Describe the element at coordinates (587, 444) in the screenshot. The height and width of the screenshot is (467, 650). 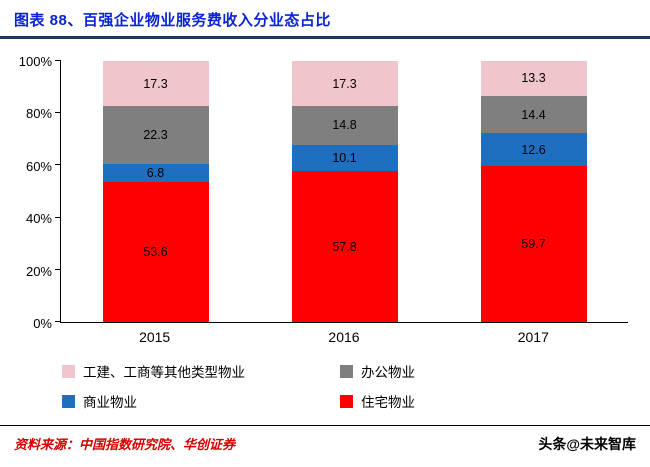
I see `watermark-text: 头条@未来智库` at that location.